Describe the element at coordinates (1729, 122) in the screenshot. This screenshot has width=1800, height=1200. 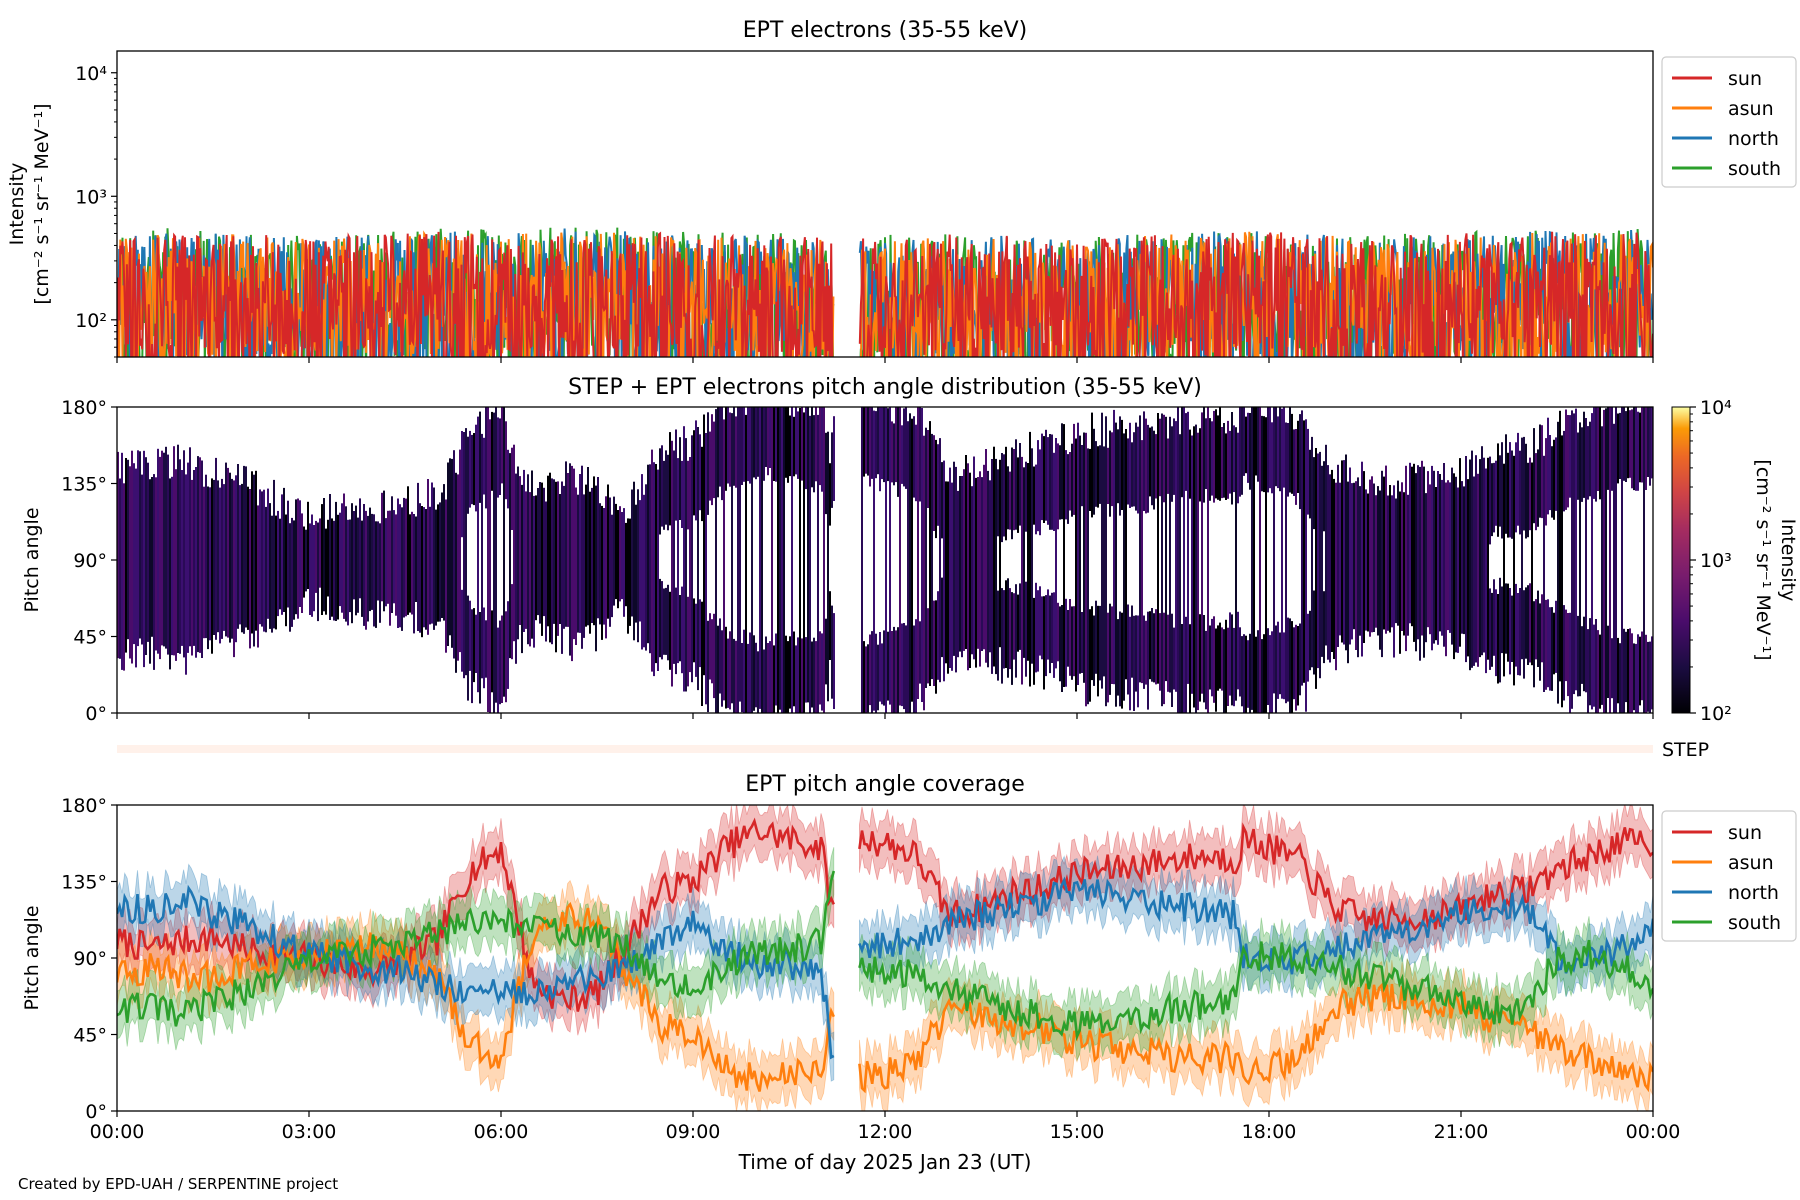
I see `legend-frame` at that location.